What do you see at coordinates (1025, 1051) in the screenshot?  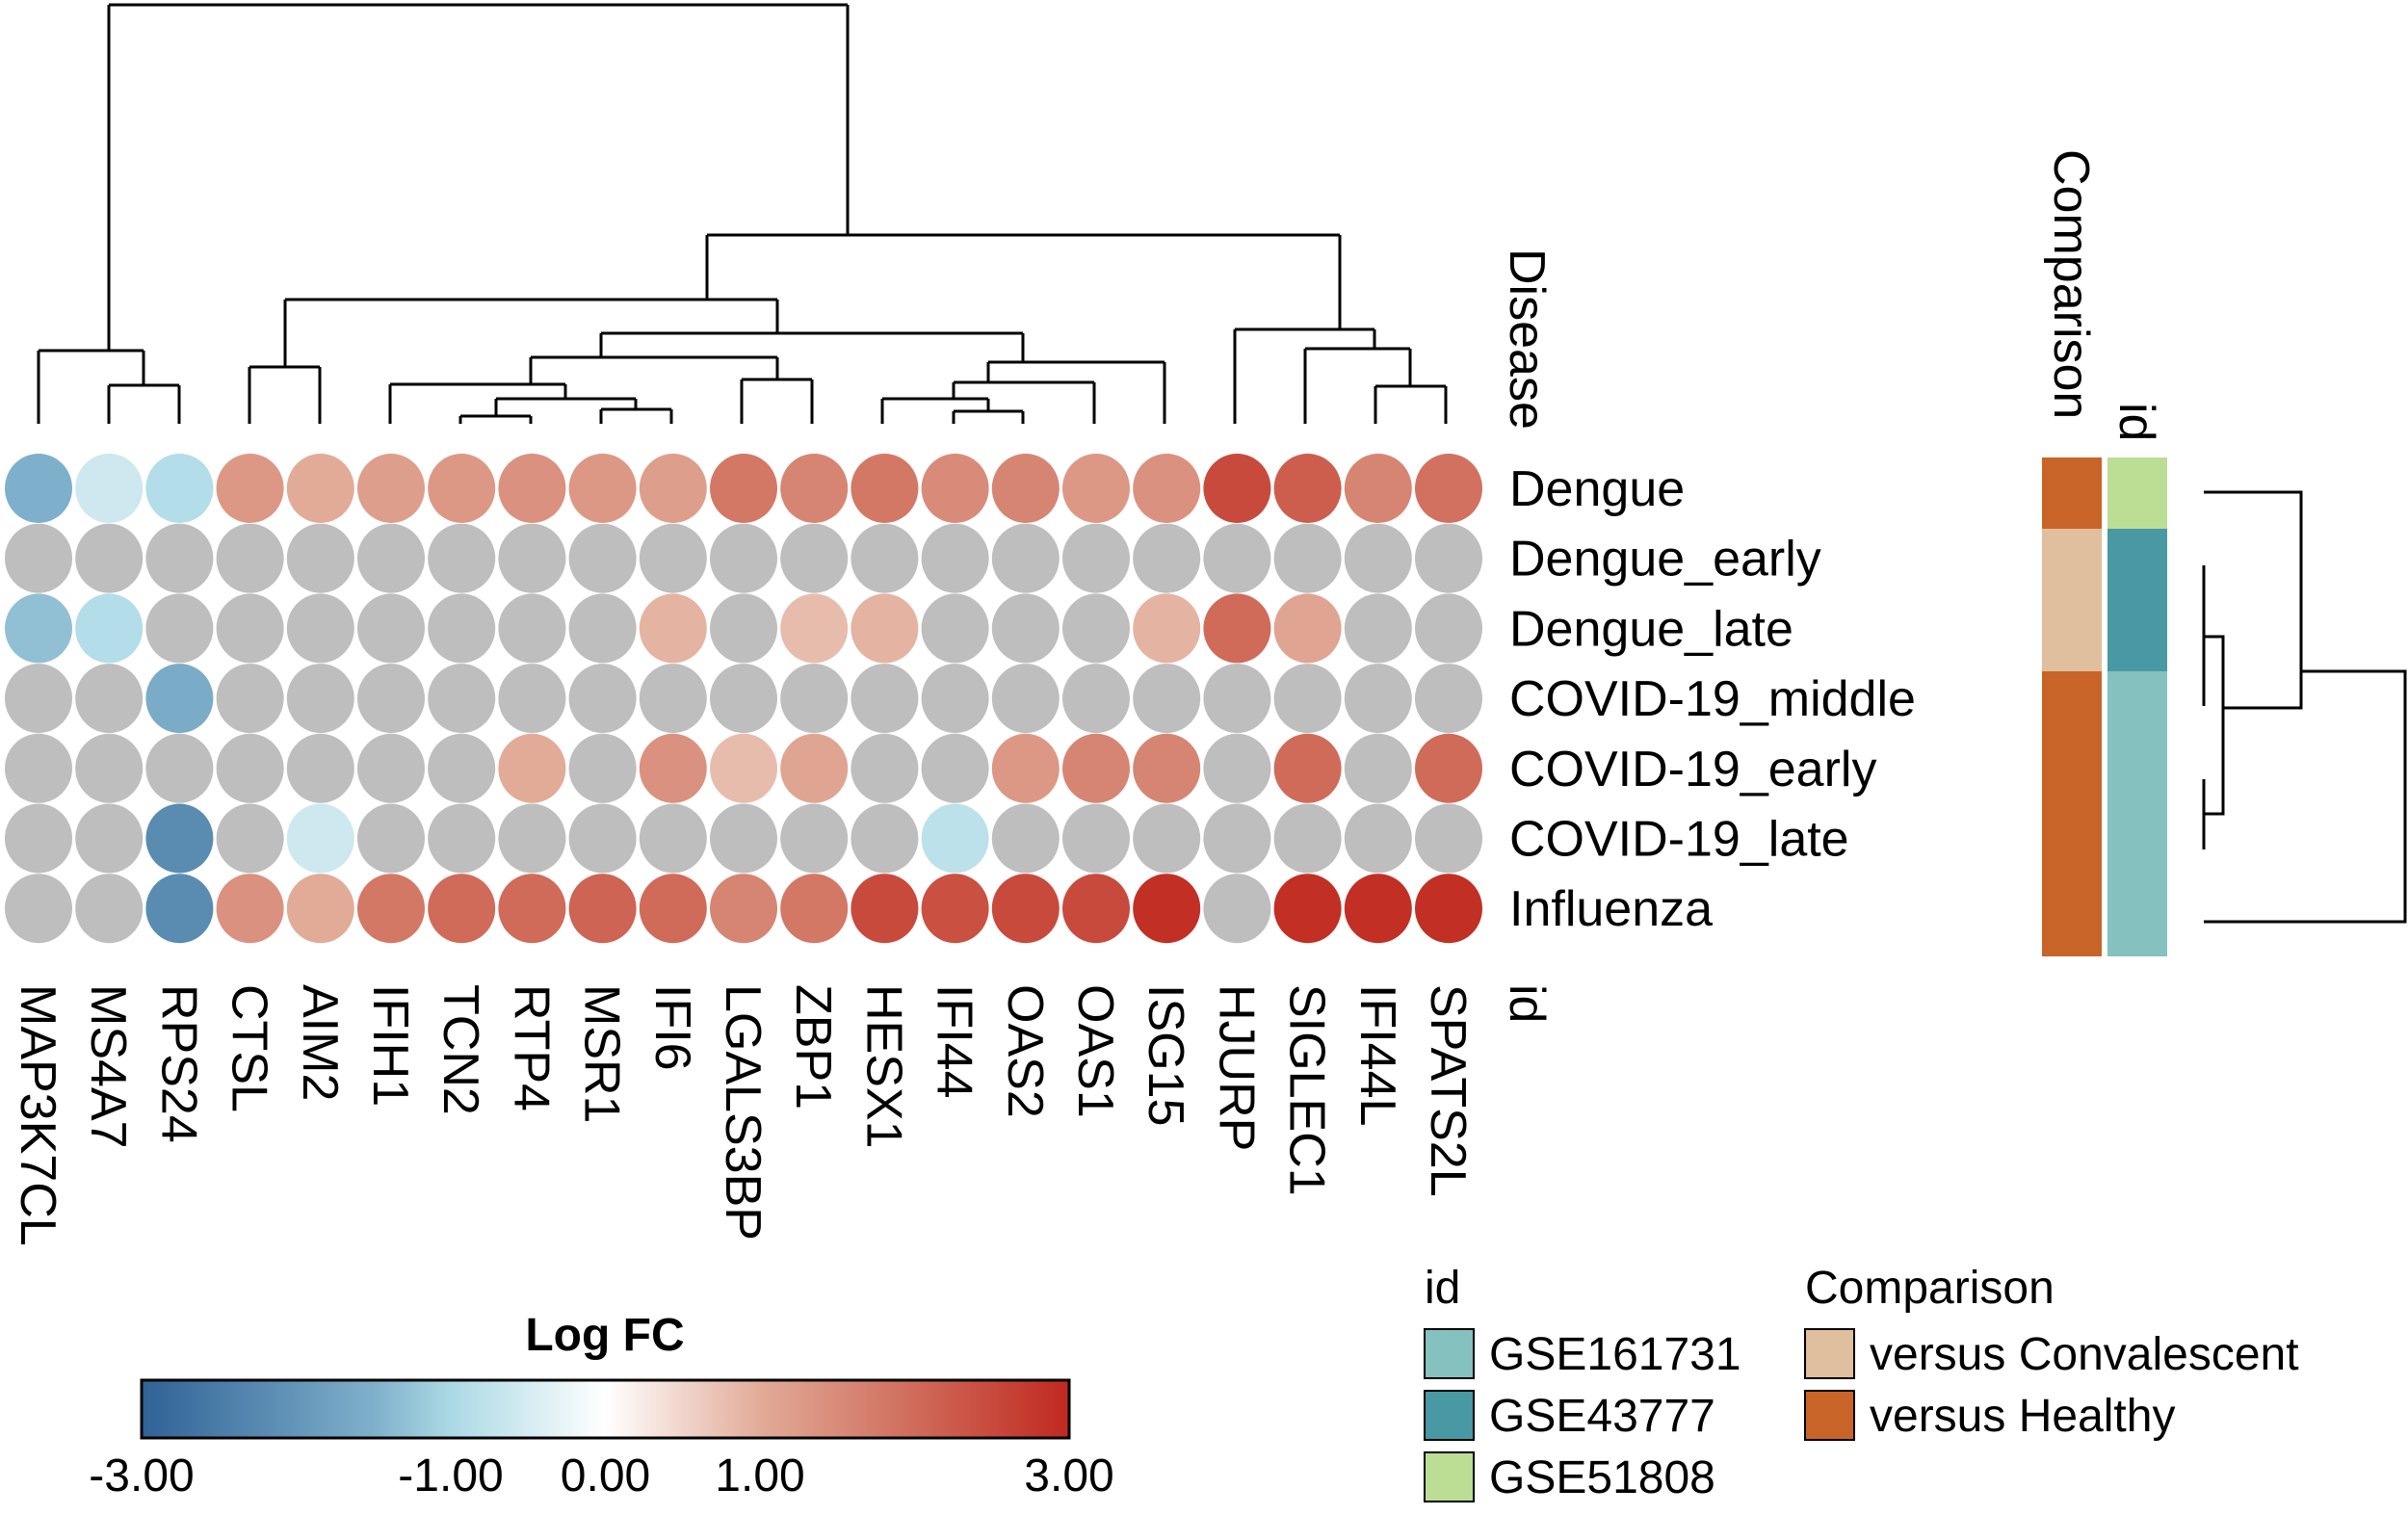 I see `column-label: OAS2` at bounding box center [1025, 1051].